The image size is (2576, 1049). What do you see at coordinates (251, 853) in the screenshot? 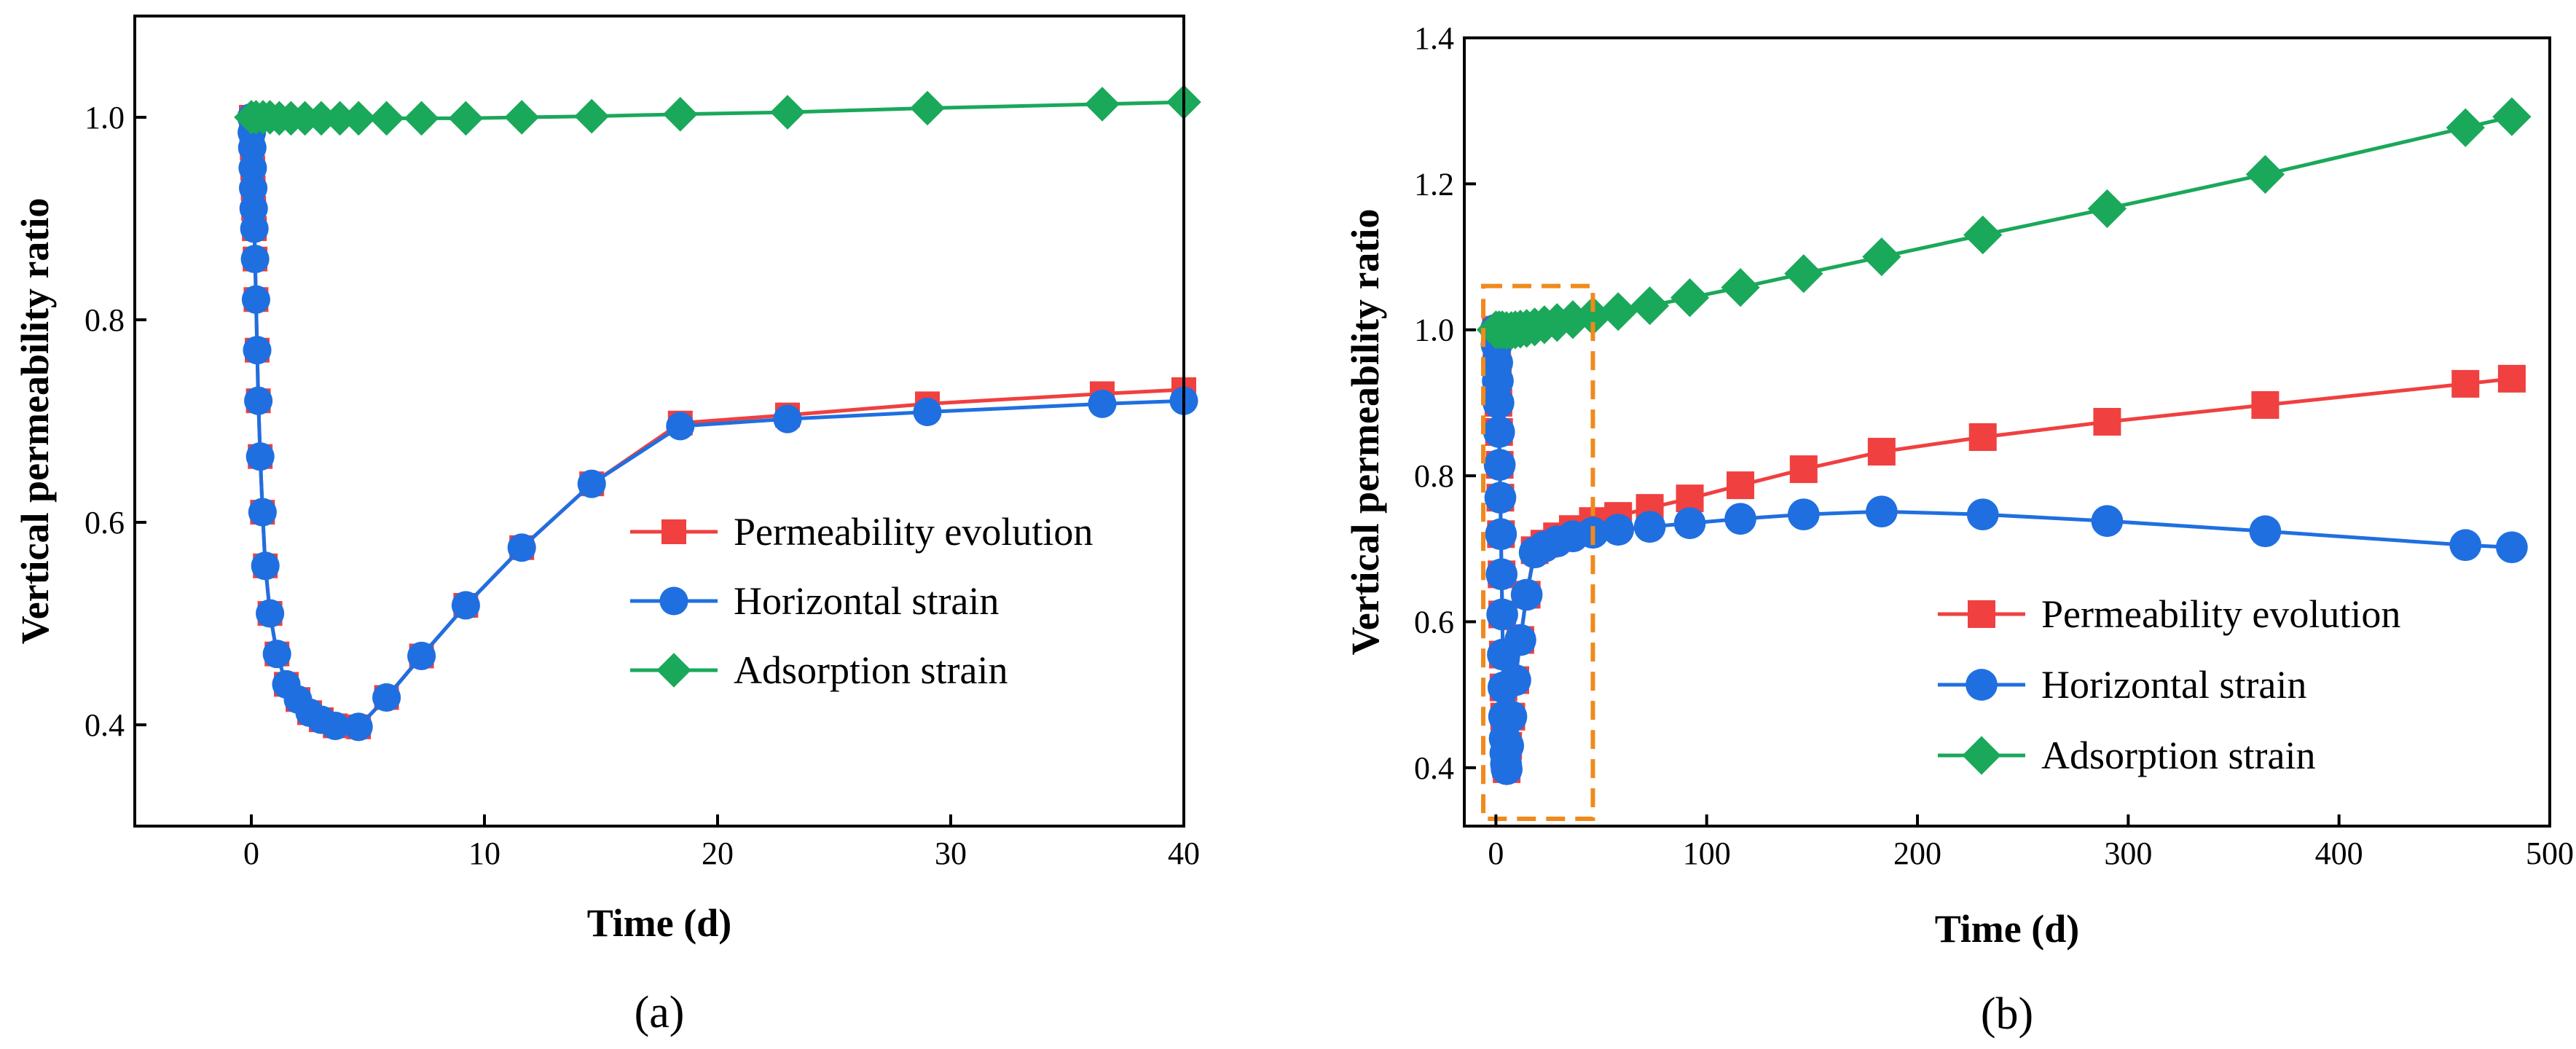
I see `a-x-tick-label-0: 0` at bounding box center [251, 853].